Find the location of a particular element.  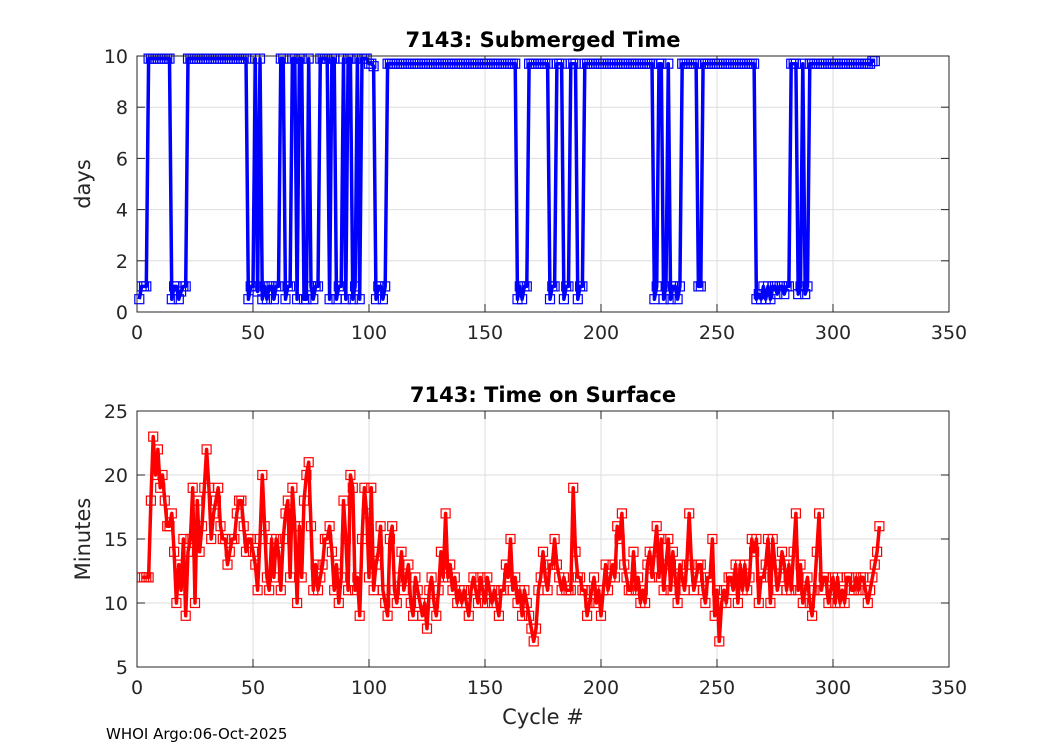

x-tick-label: 350 is located at coordinates (949, 688).